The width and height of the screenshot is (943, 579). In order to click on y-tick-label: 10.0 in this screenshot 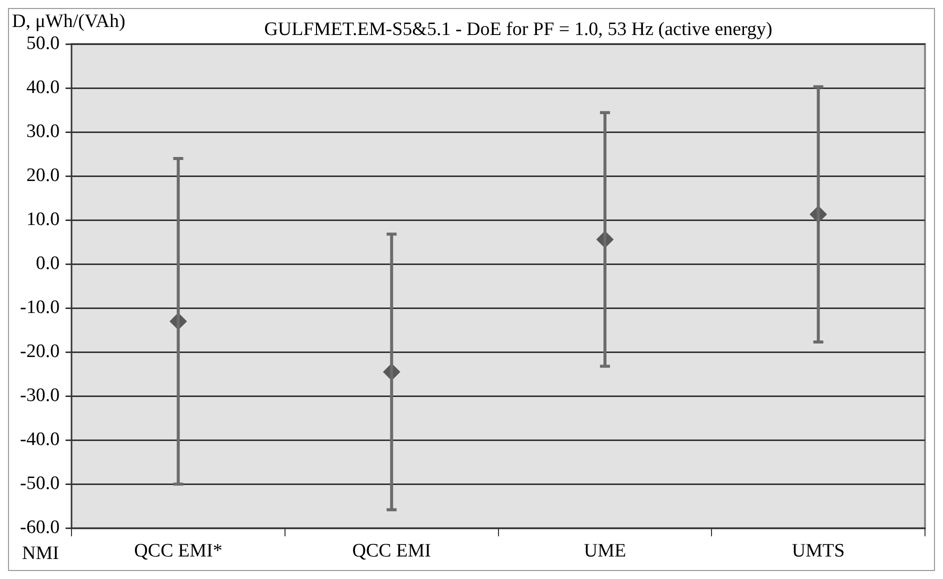, I will do `click(43, 219)`.